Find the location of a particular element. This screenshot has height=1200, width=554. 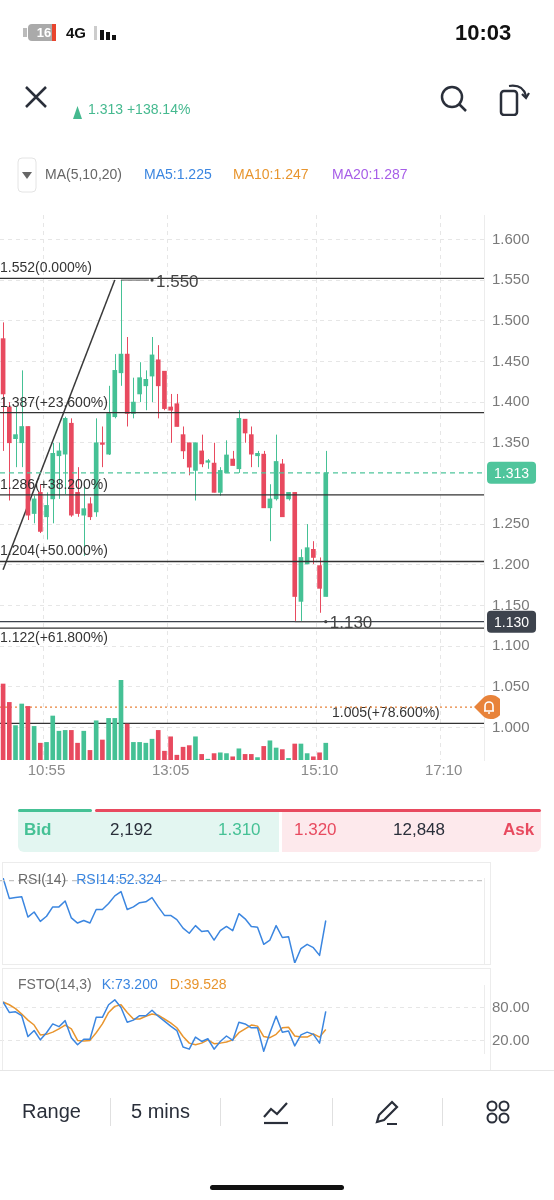

ref-line-label: 1.005(+78.600%) is located at coordinates (385, 712).